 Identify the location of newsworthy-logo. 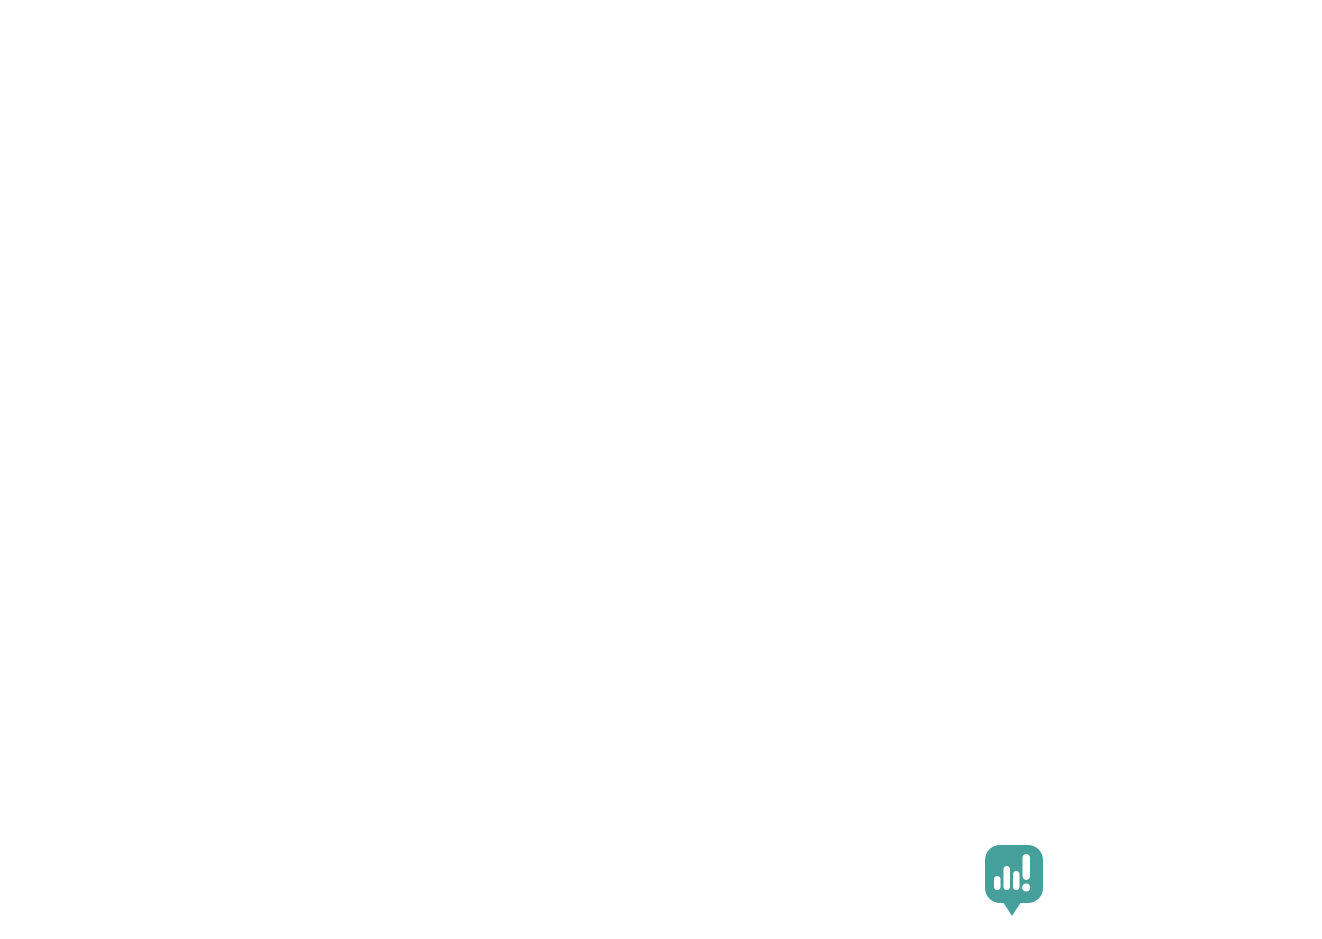
(1022, 880).